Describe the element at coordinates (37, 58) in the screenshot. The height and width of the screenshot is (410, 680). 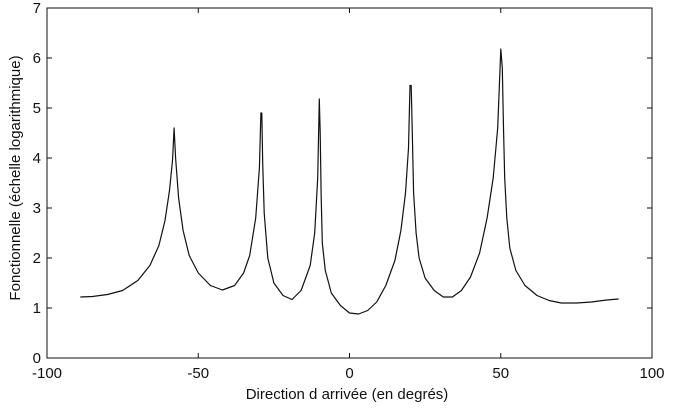
I see `y-tick-label: 6` at that location.